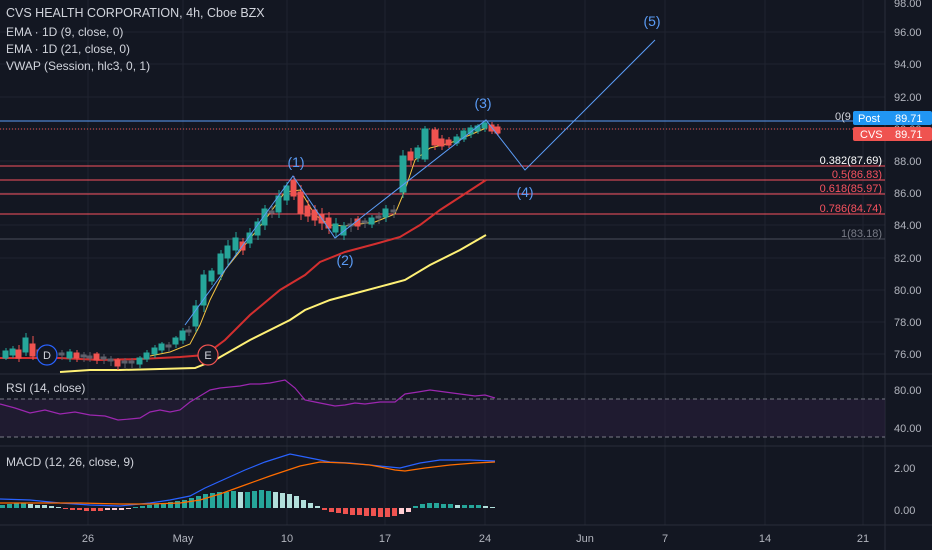 Image resolution: width=932 pixels, height=550 pixels. Describe the element at coordinates (248, 400) in the screenshot. I see `rsi-line` at that location.